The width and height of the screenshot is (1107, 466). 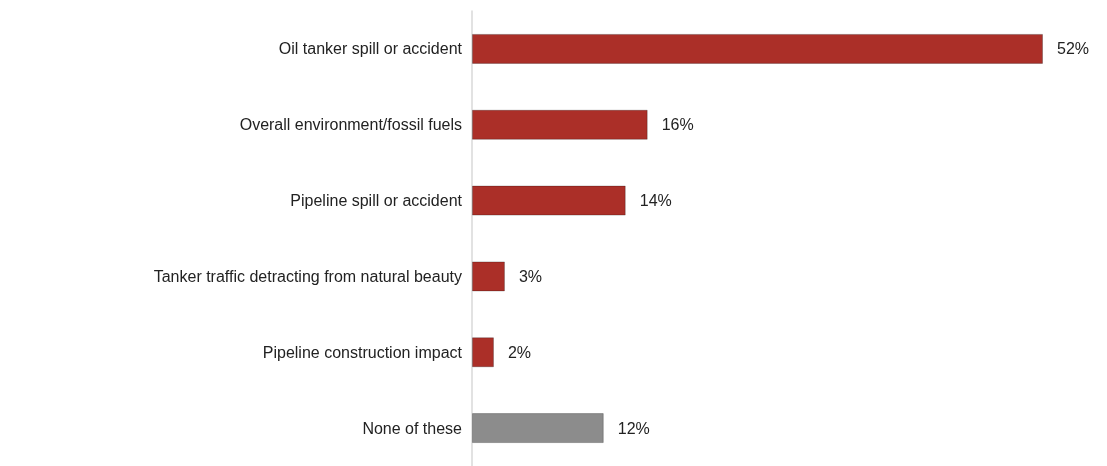 What do you see at coordinates (519, 352) in the screenshot?
I see `data-label: 2%` at bounding box center [519, 352].